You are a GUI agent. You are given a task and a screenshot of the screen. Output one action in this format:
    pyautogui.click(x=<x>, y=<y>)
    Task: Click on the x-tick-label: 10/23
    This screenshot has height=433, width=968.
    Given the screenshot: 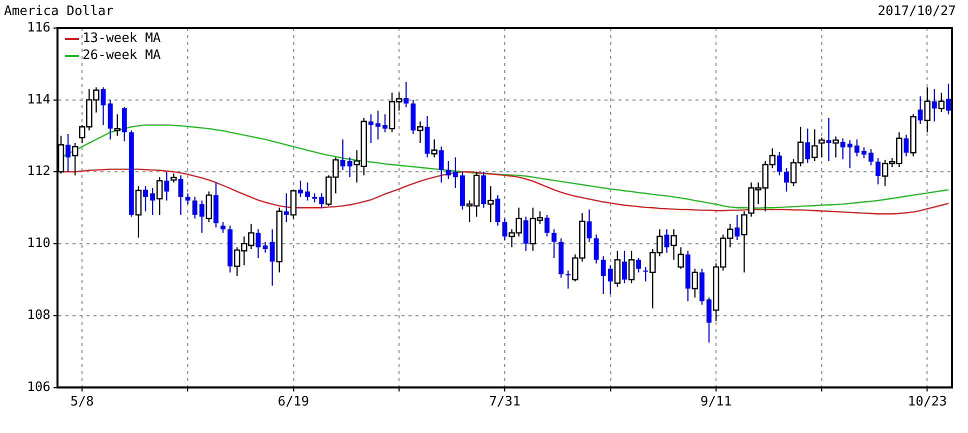 What is the action you would take?
    pyautogui.click(x=927, y=402)
    